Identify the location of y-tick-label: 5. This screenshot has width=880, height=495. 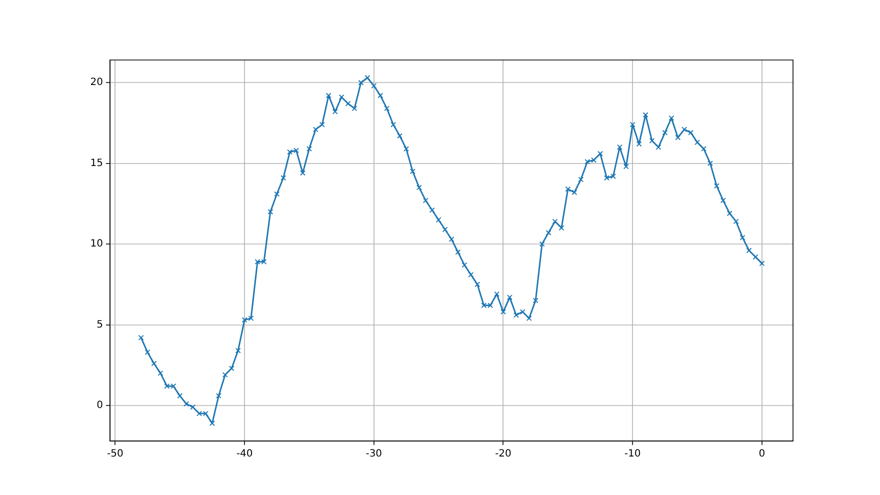
(99, 324).